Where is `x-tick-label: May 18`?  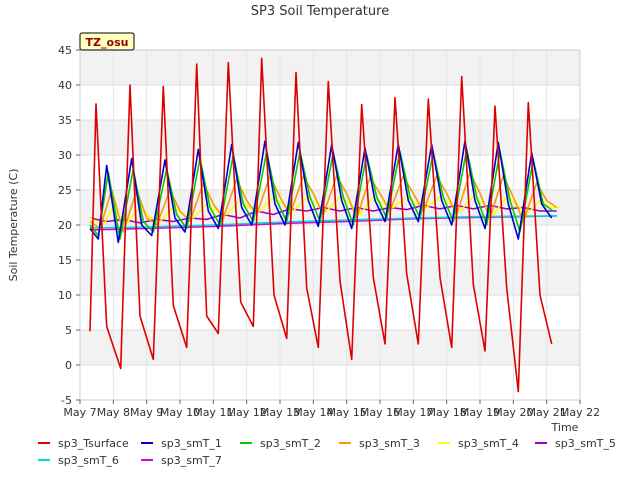
x-tick-label: May 18 is located at coordinates (447, 412).